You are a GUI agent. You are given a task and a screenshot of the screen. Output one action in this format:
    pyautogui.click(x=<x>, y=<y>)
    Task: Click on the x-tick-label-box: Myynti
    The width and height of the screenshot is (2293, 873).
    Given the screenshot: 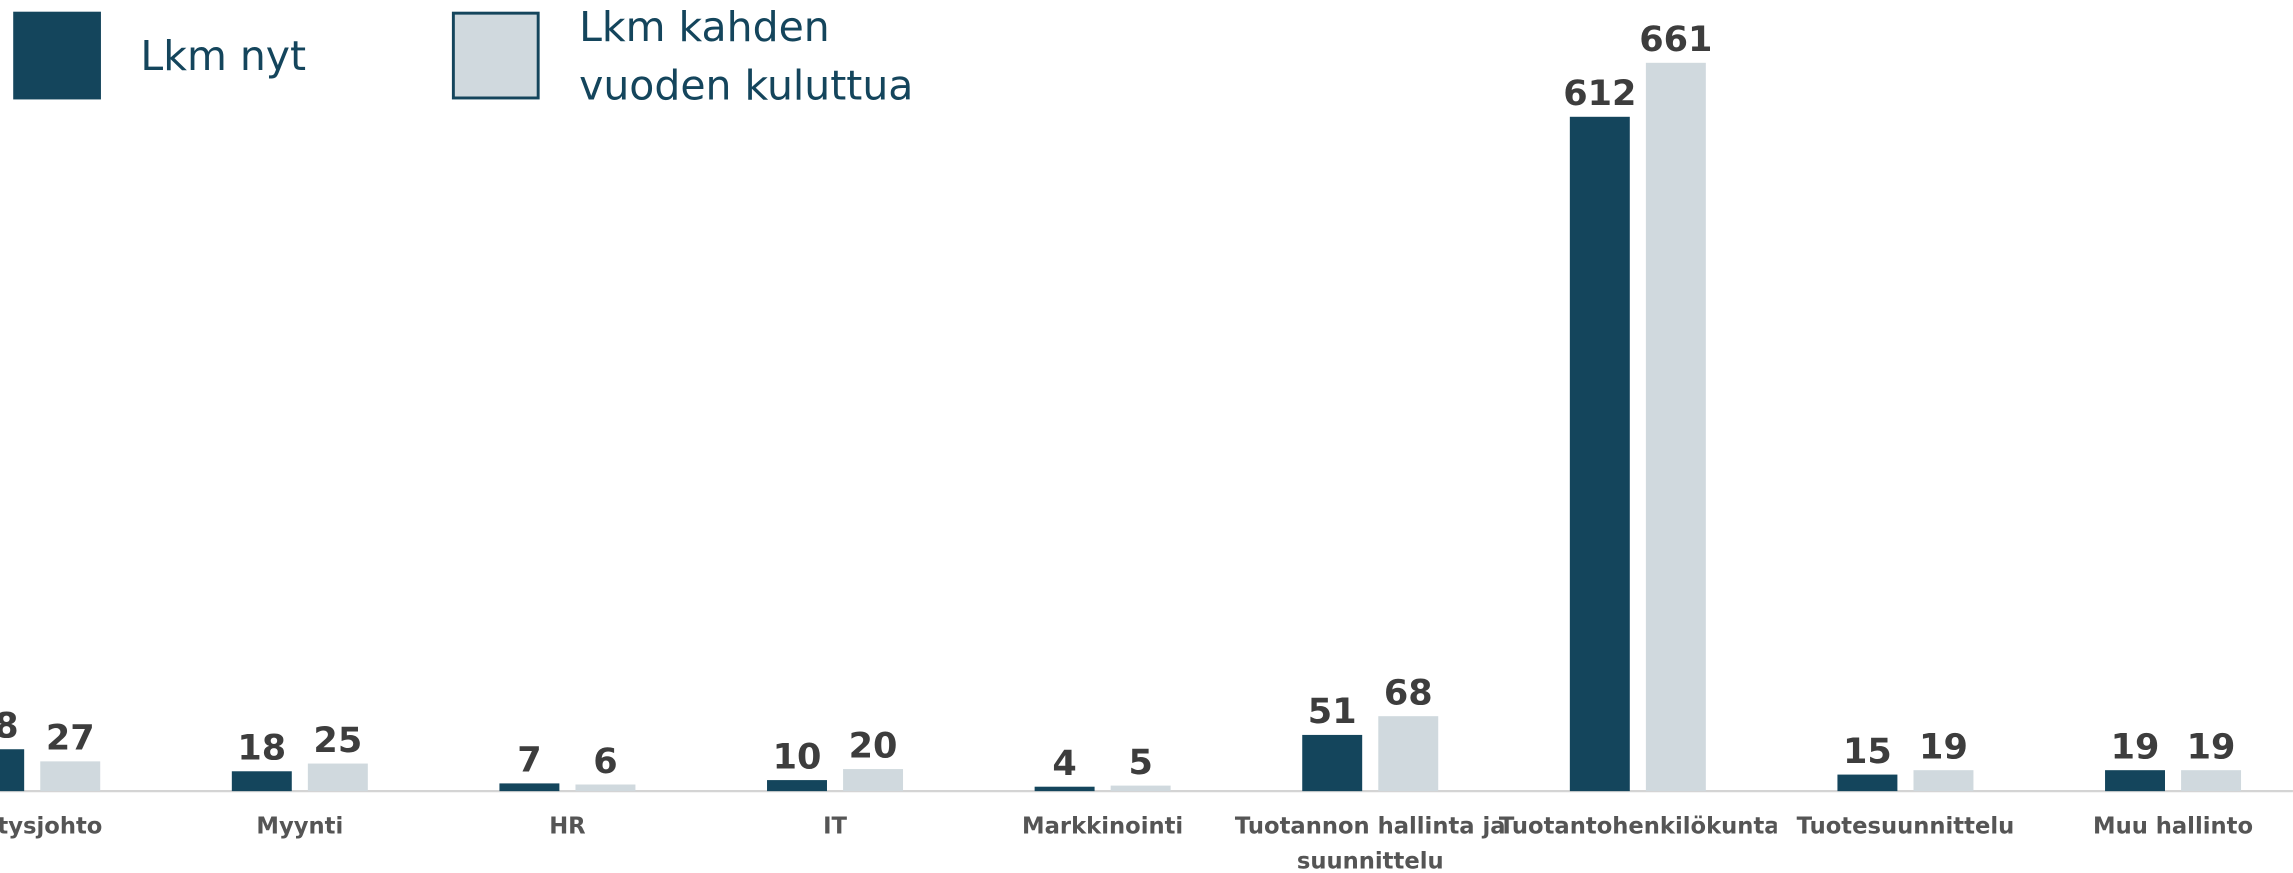 What is the action you would take?
    pyautogui.click(x=300, y=826)
    